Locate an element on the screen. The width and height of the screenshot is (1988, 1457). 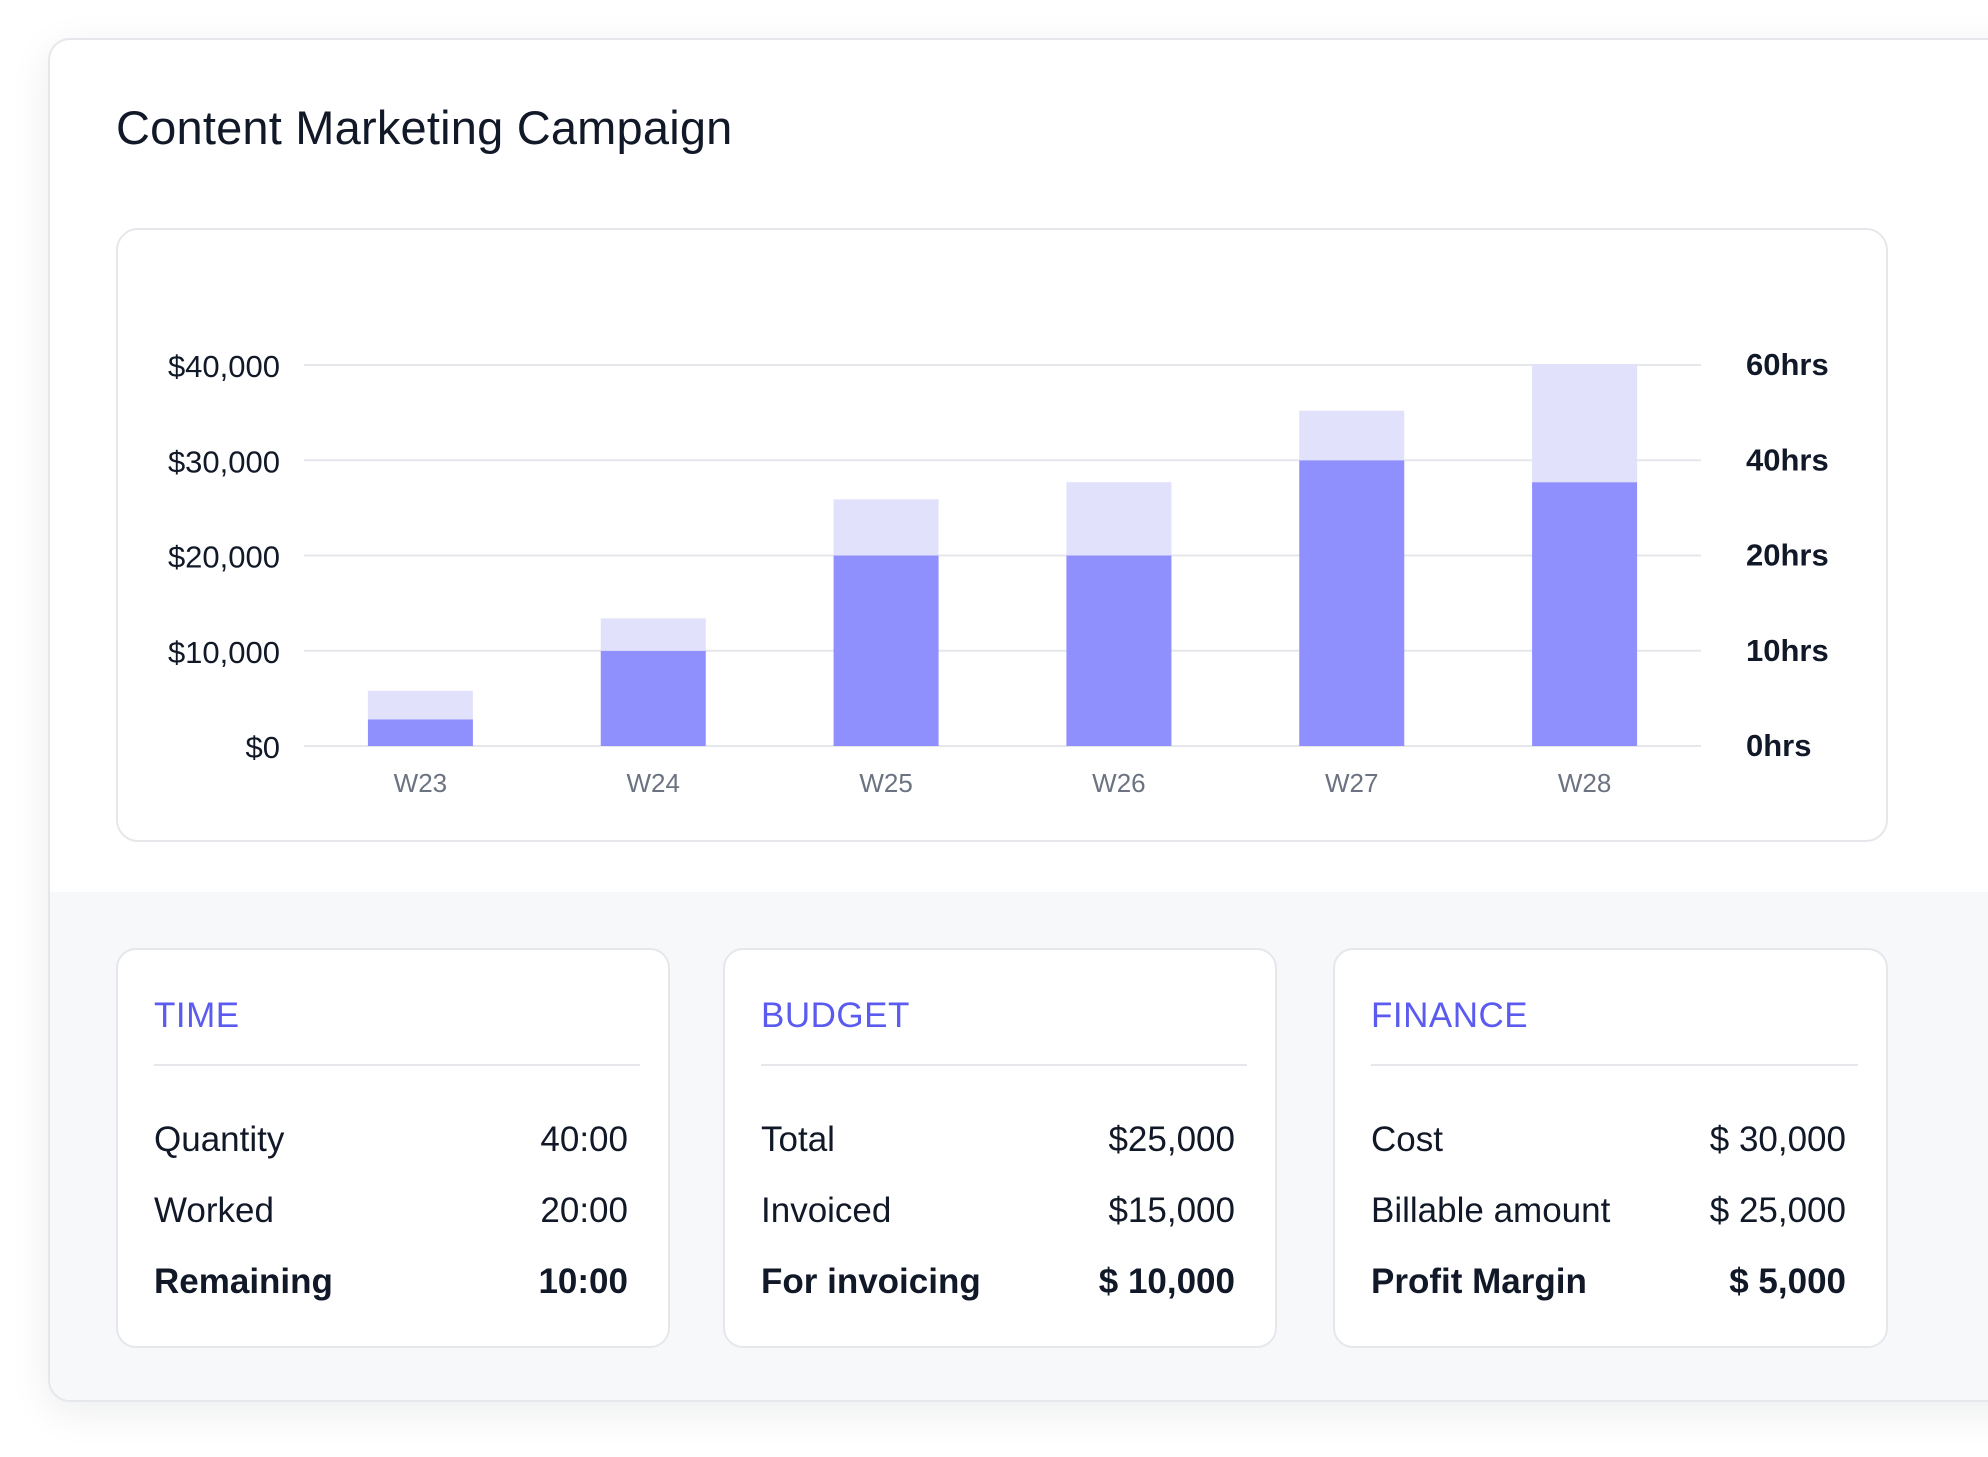
row-value: $15,000 is located at coordinates (1171, 1210).